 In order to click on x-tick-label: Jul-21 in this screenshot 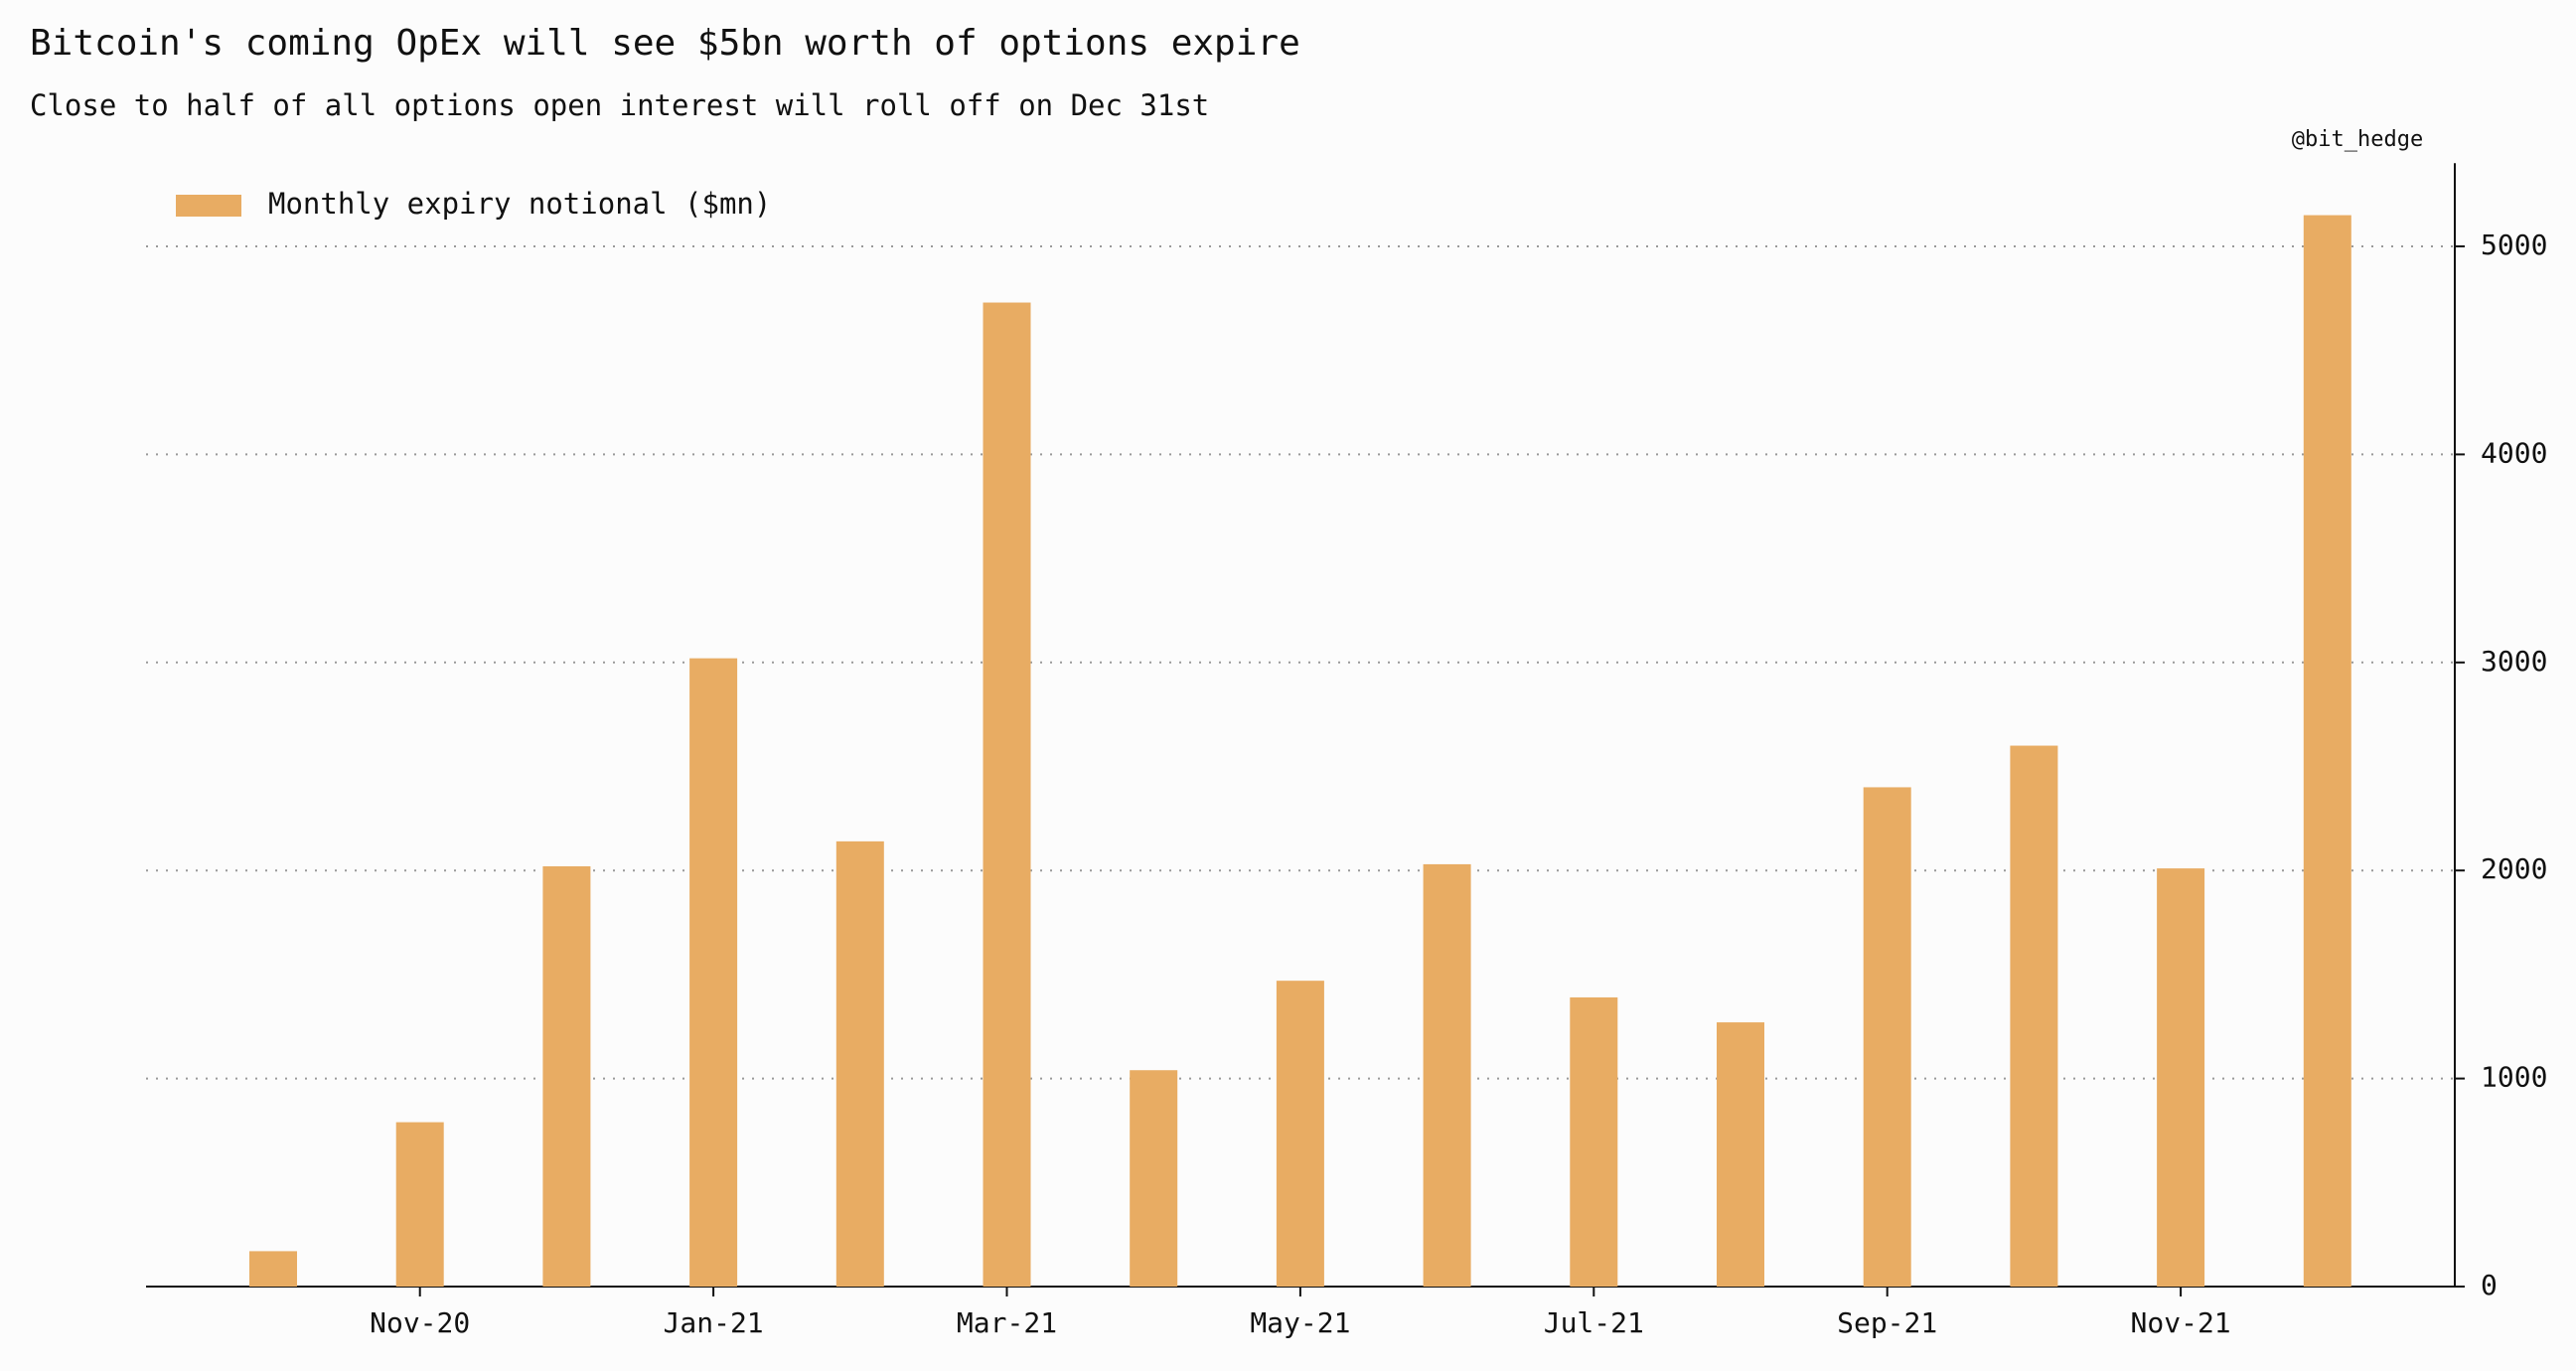, I will do `click(1594, 1322)`.